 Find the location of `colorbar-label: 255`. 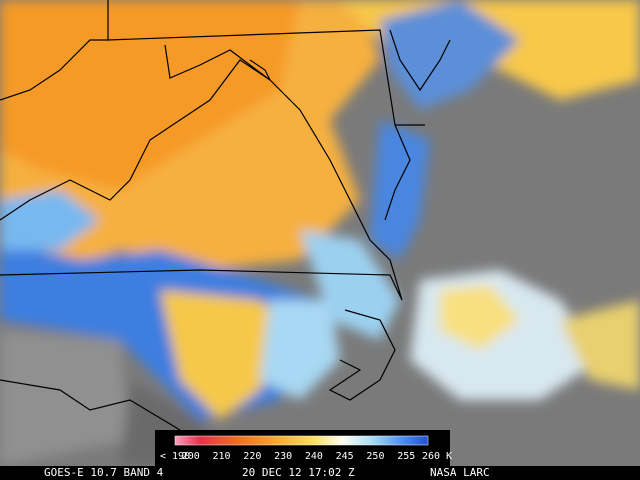

colorbar-label: 255 is located at coordinates (406, 456).